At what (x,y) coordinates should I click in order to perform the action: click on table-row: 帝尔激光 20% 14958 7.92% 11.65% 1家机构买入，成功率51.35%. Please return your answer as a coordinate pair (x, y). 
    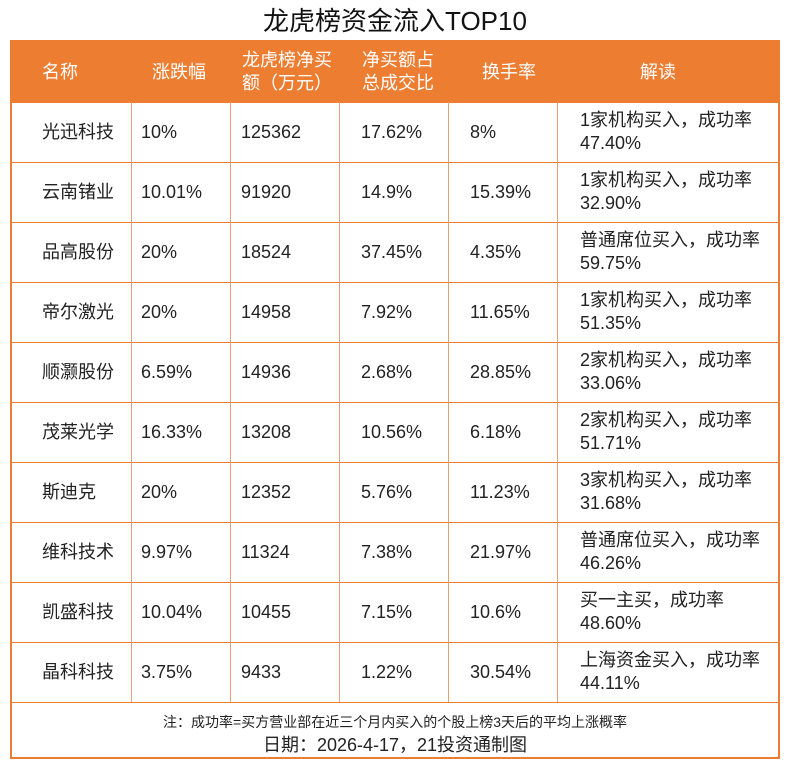
    Looking at the image, I should click on (395, 312).